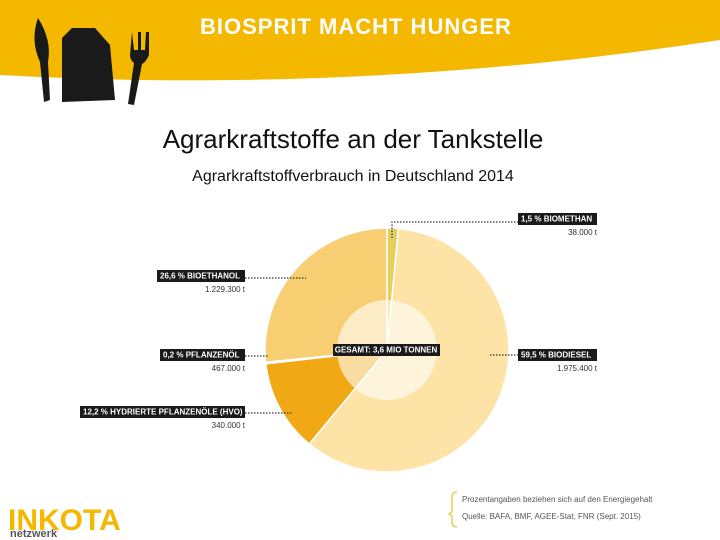 The width and height of the screenshot is (720, 540). I want to click on value-label: 0,2 %, so click(173, 355).